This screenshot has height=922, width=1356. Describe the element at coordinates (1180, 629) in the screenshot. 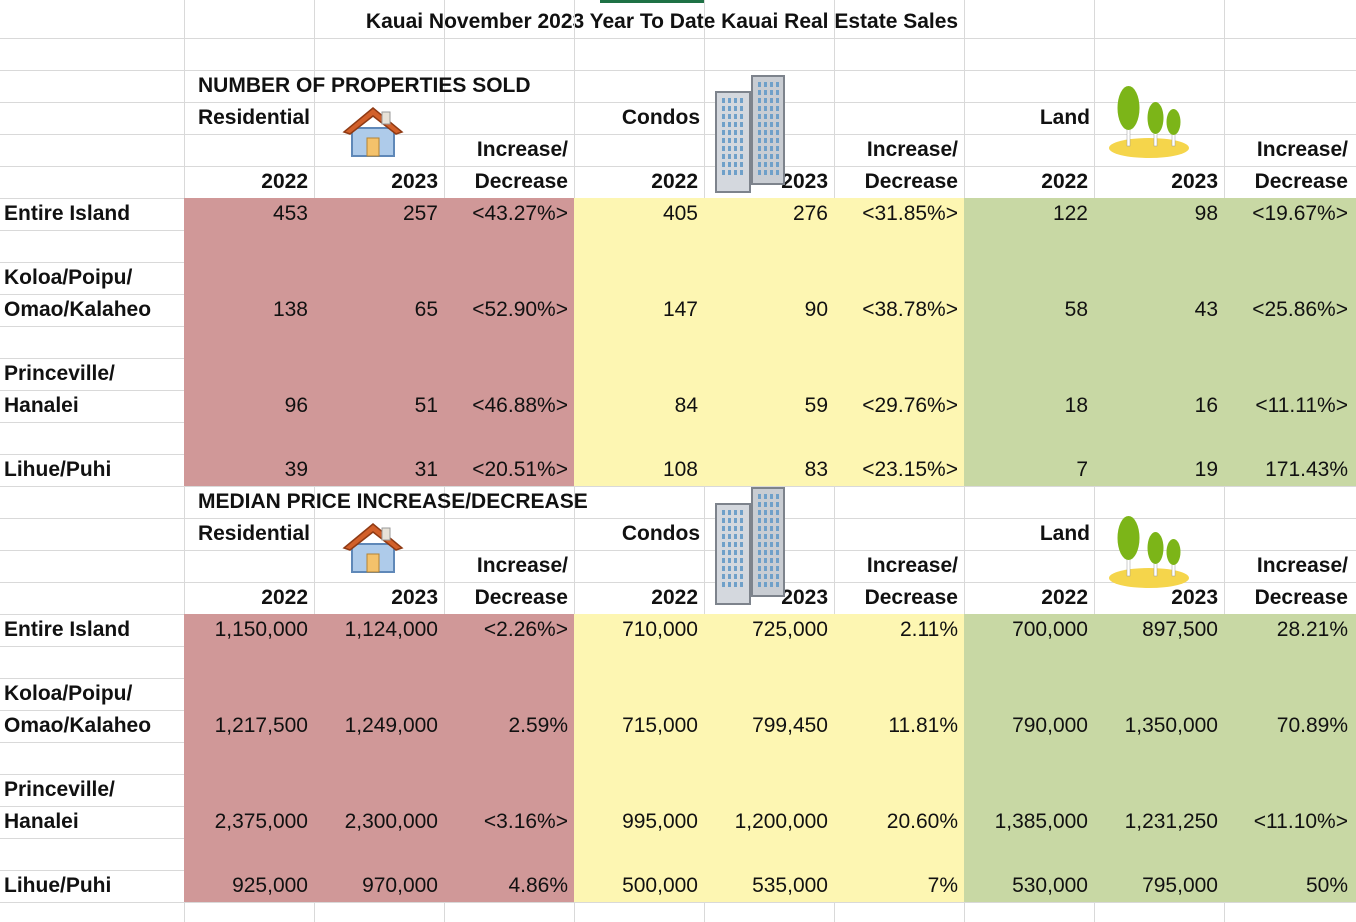

I see `table-cell: 897,500` at that location.